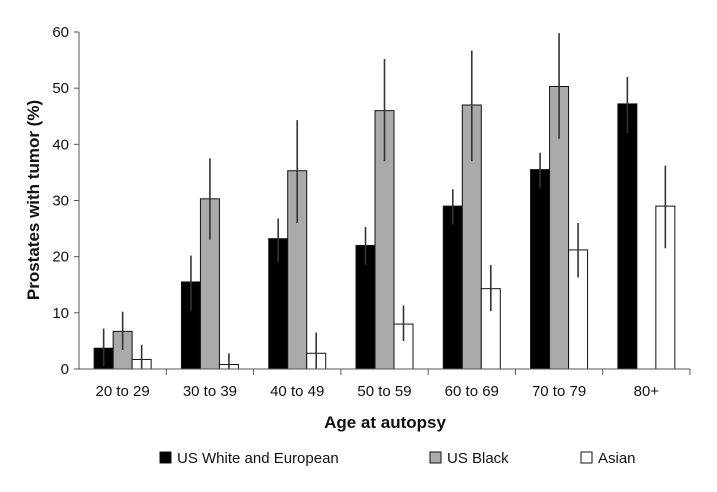  What do you see at coordinates (165, 457) in the screenshot?
I see `legend-swatch-us-white-european` at bounding box center [165, 457].